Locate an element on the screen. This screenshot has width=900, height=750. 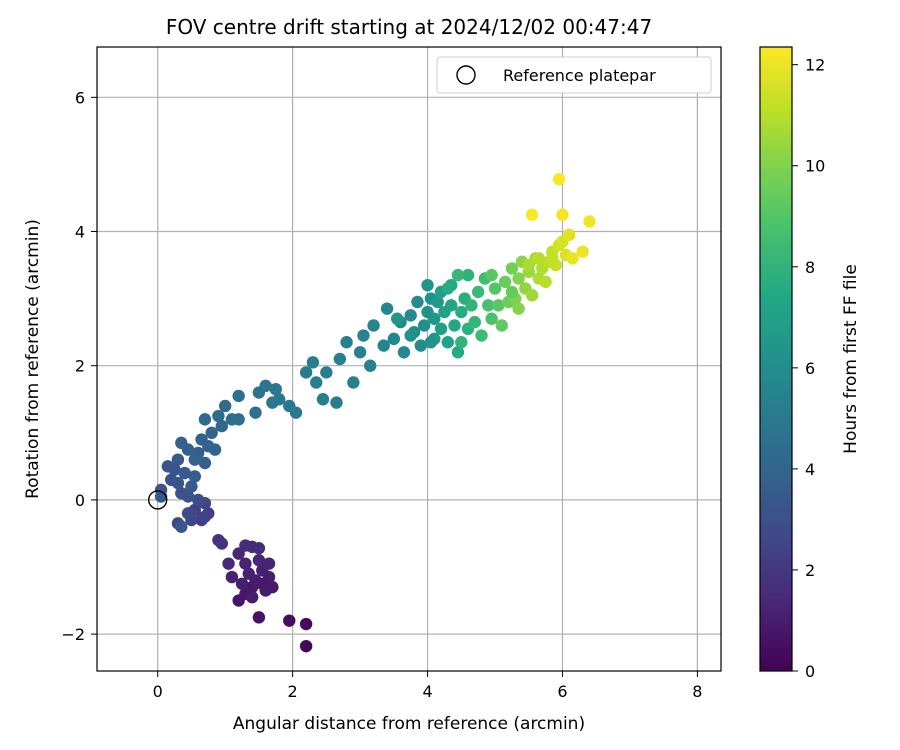
x-tick-label: 4 is located at coordinates (427, 691).